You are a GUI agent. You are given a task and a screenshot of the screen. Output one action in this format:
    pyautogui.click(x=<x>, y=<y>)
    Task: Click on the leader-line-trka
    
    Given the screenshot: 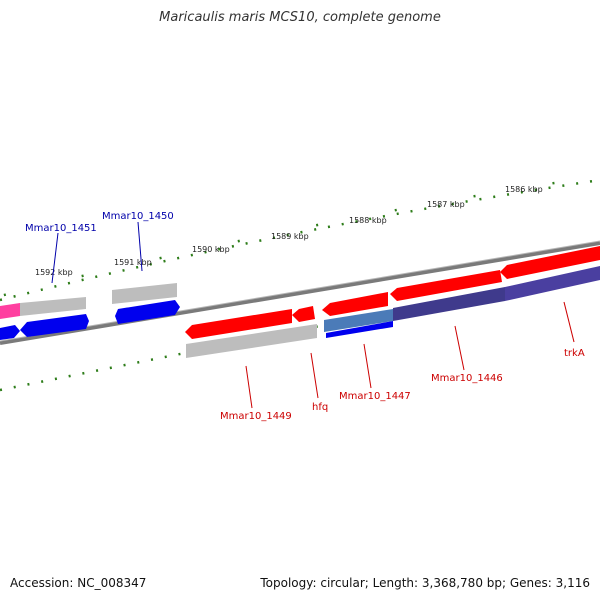 What is the action you would take?
    pyautogui.click(x=569, y=322)
    